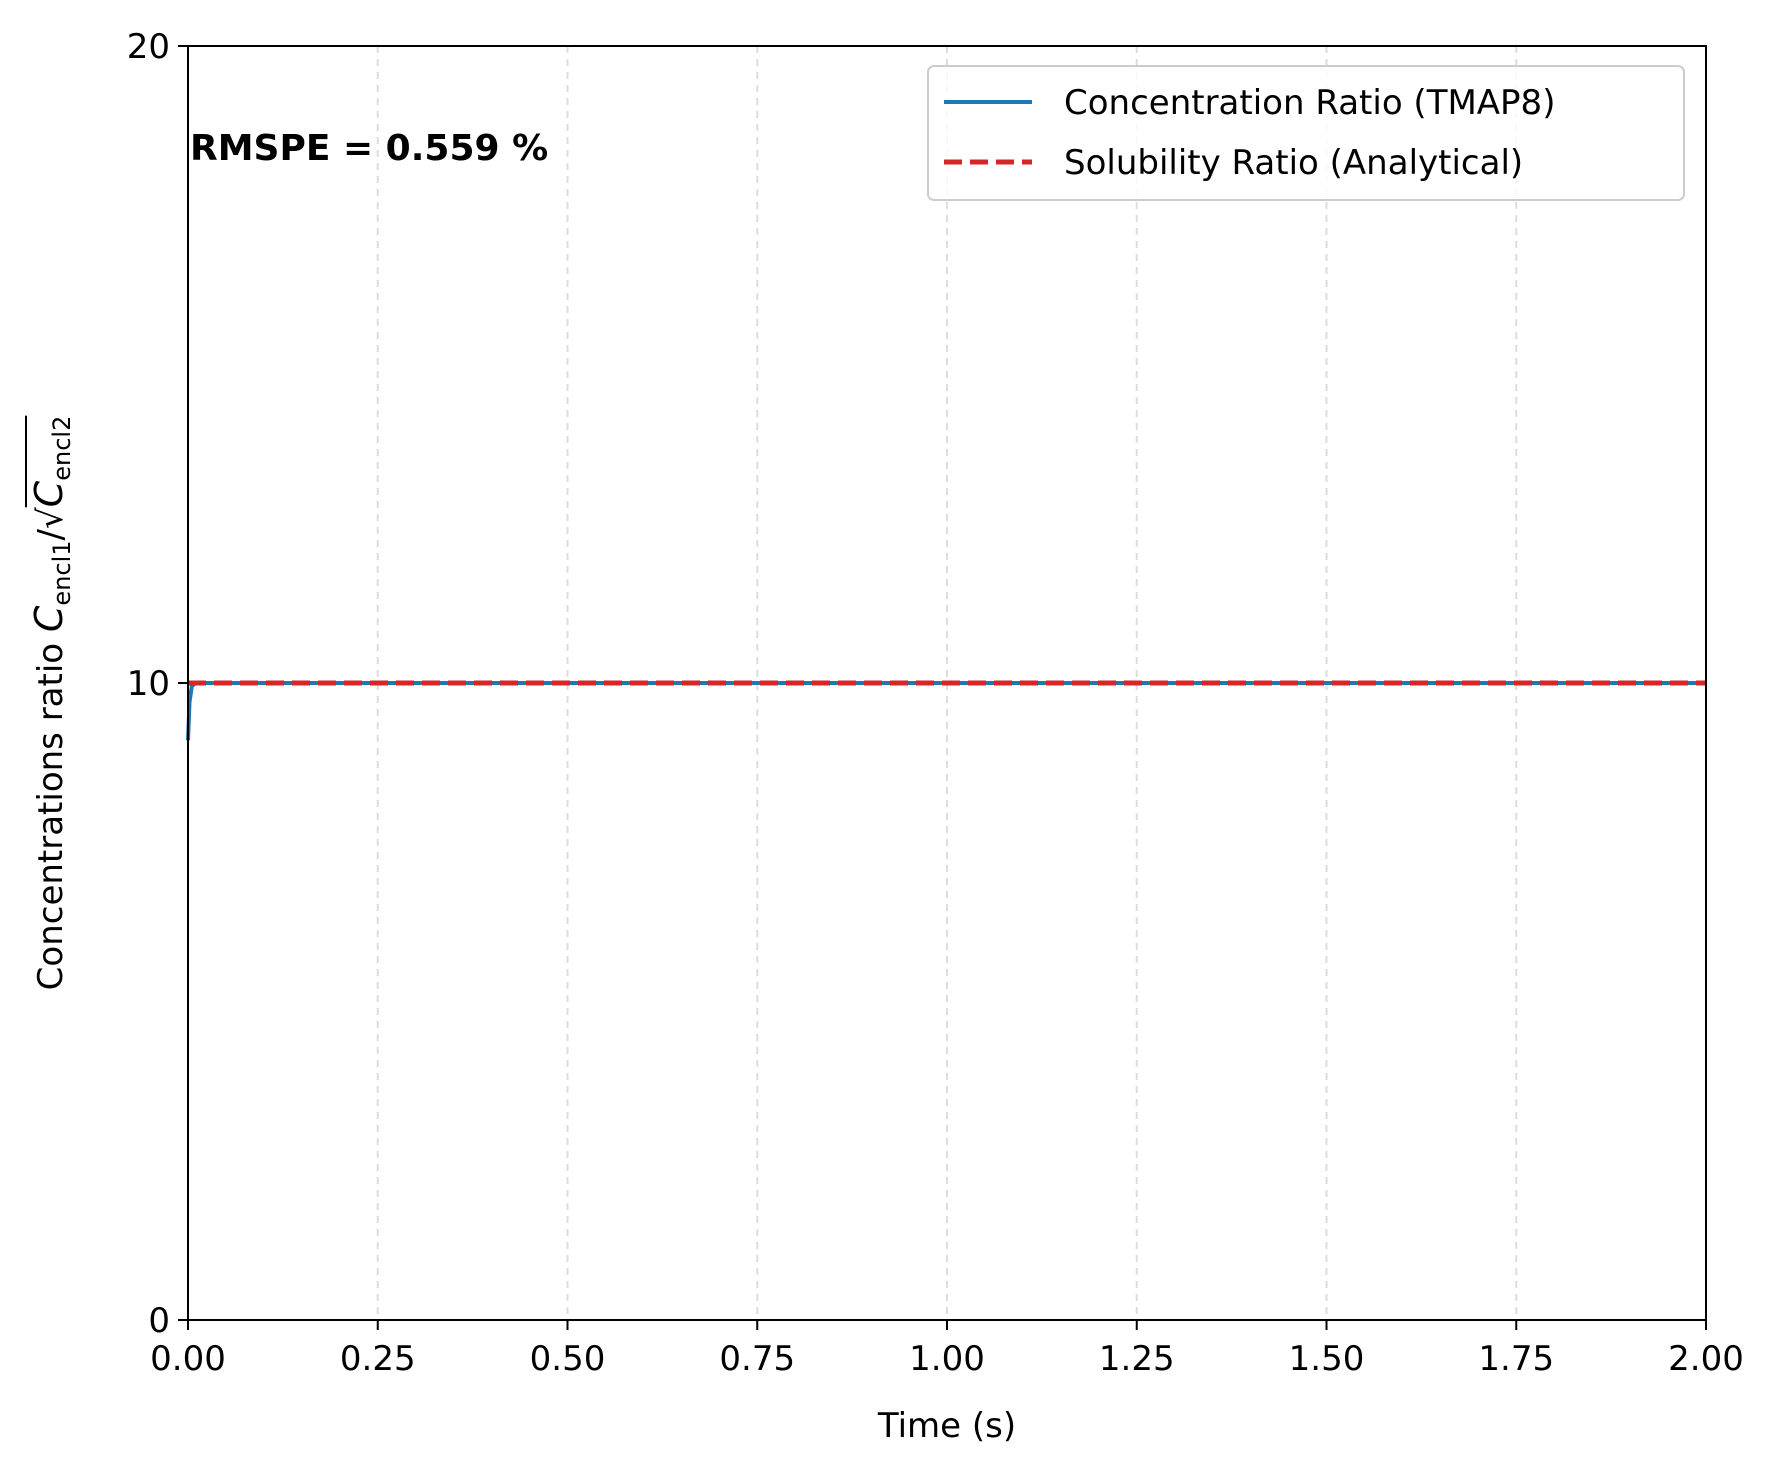  Describe the element at coordinates (369, 148) in the screenshot. I see `rmspe-annotation: RMSPE = 0.559 %` at that location.